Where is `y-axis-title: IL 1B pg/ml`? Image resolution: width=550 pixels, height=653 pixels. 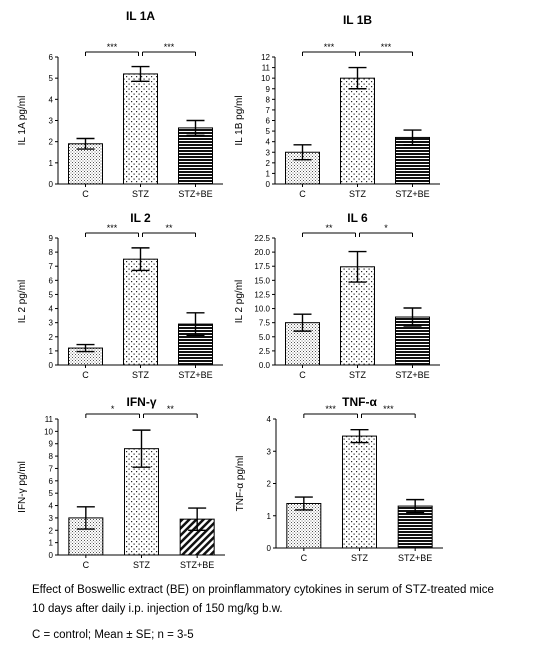 y-axis-title: IL 1B pg/ml is located at coordinates (239, 120).